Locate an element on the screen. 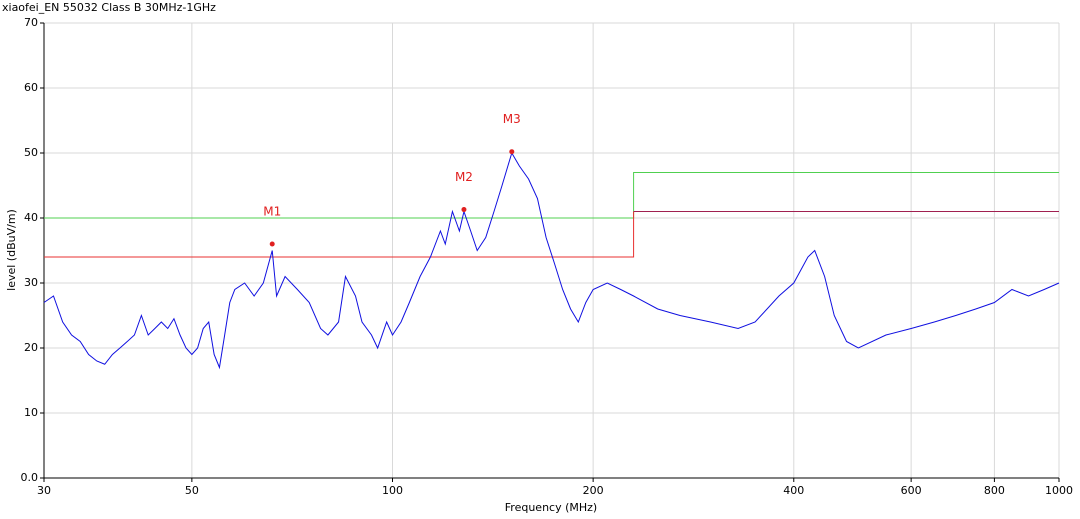 The height and width of the screenshot is (519, 1080). y-tick-label: 50 is located at coordinates (31, 152).